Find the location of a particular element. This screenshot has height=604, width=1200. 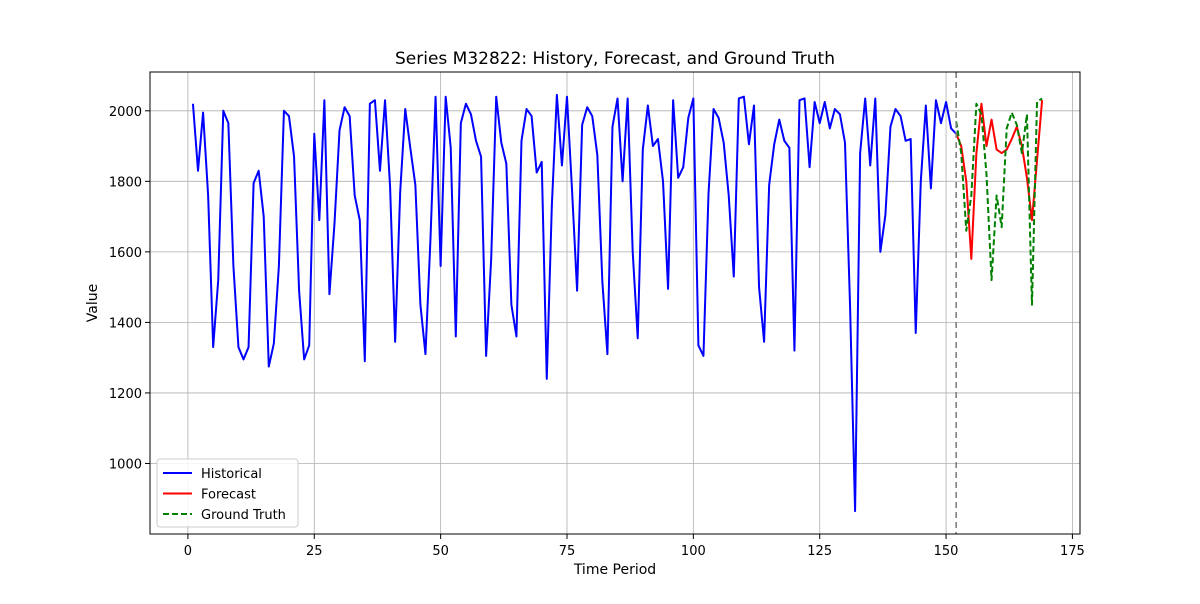

y-tick-label: 1400 is located at coordinates (125, 323).